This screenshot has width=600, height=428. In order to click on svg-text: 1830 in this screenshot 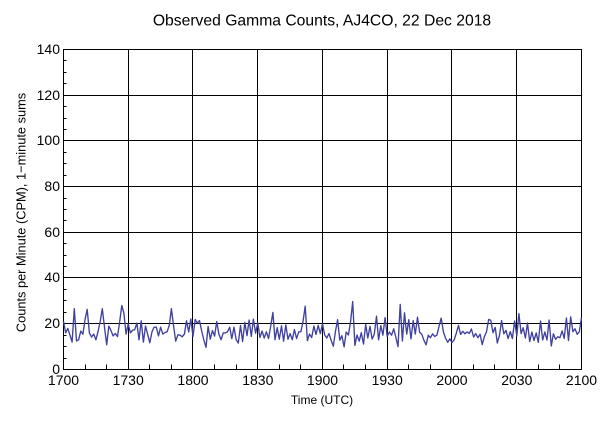, I will do `click(257, 380)`.